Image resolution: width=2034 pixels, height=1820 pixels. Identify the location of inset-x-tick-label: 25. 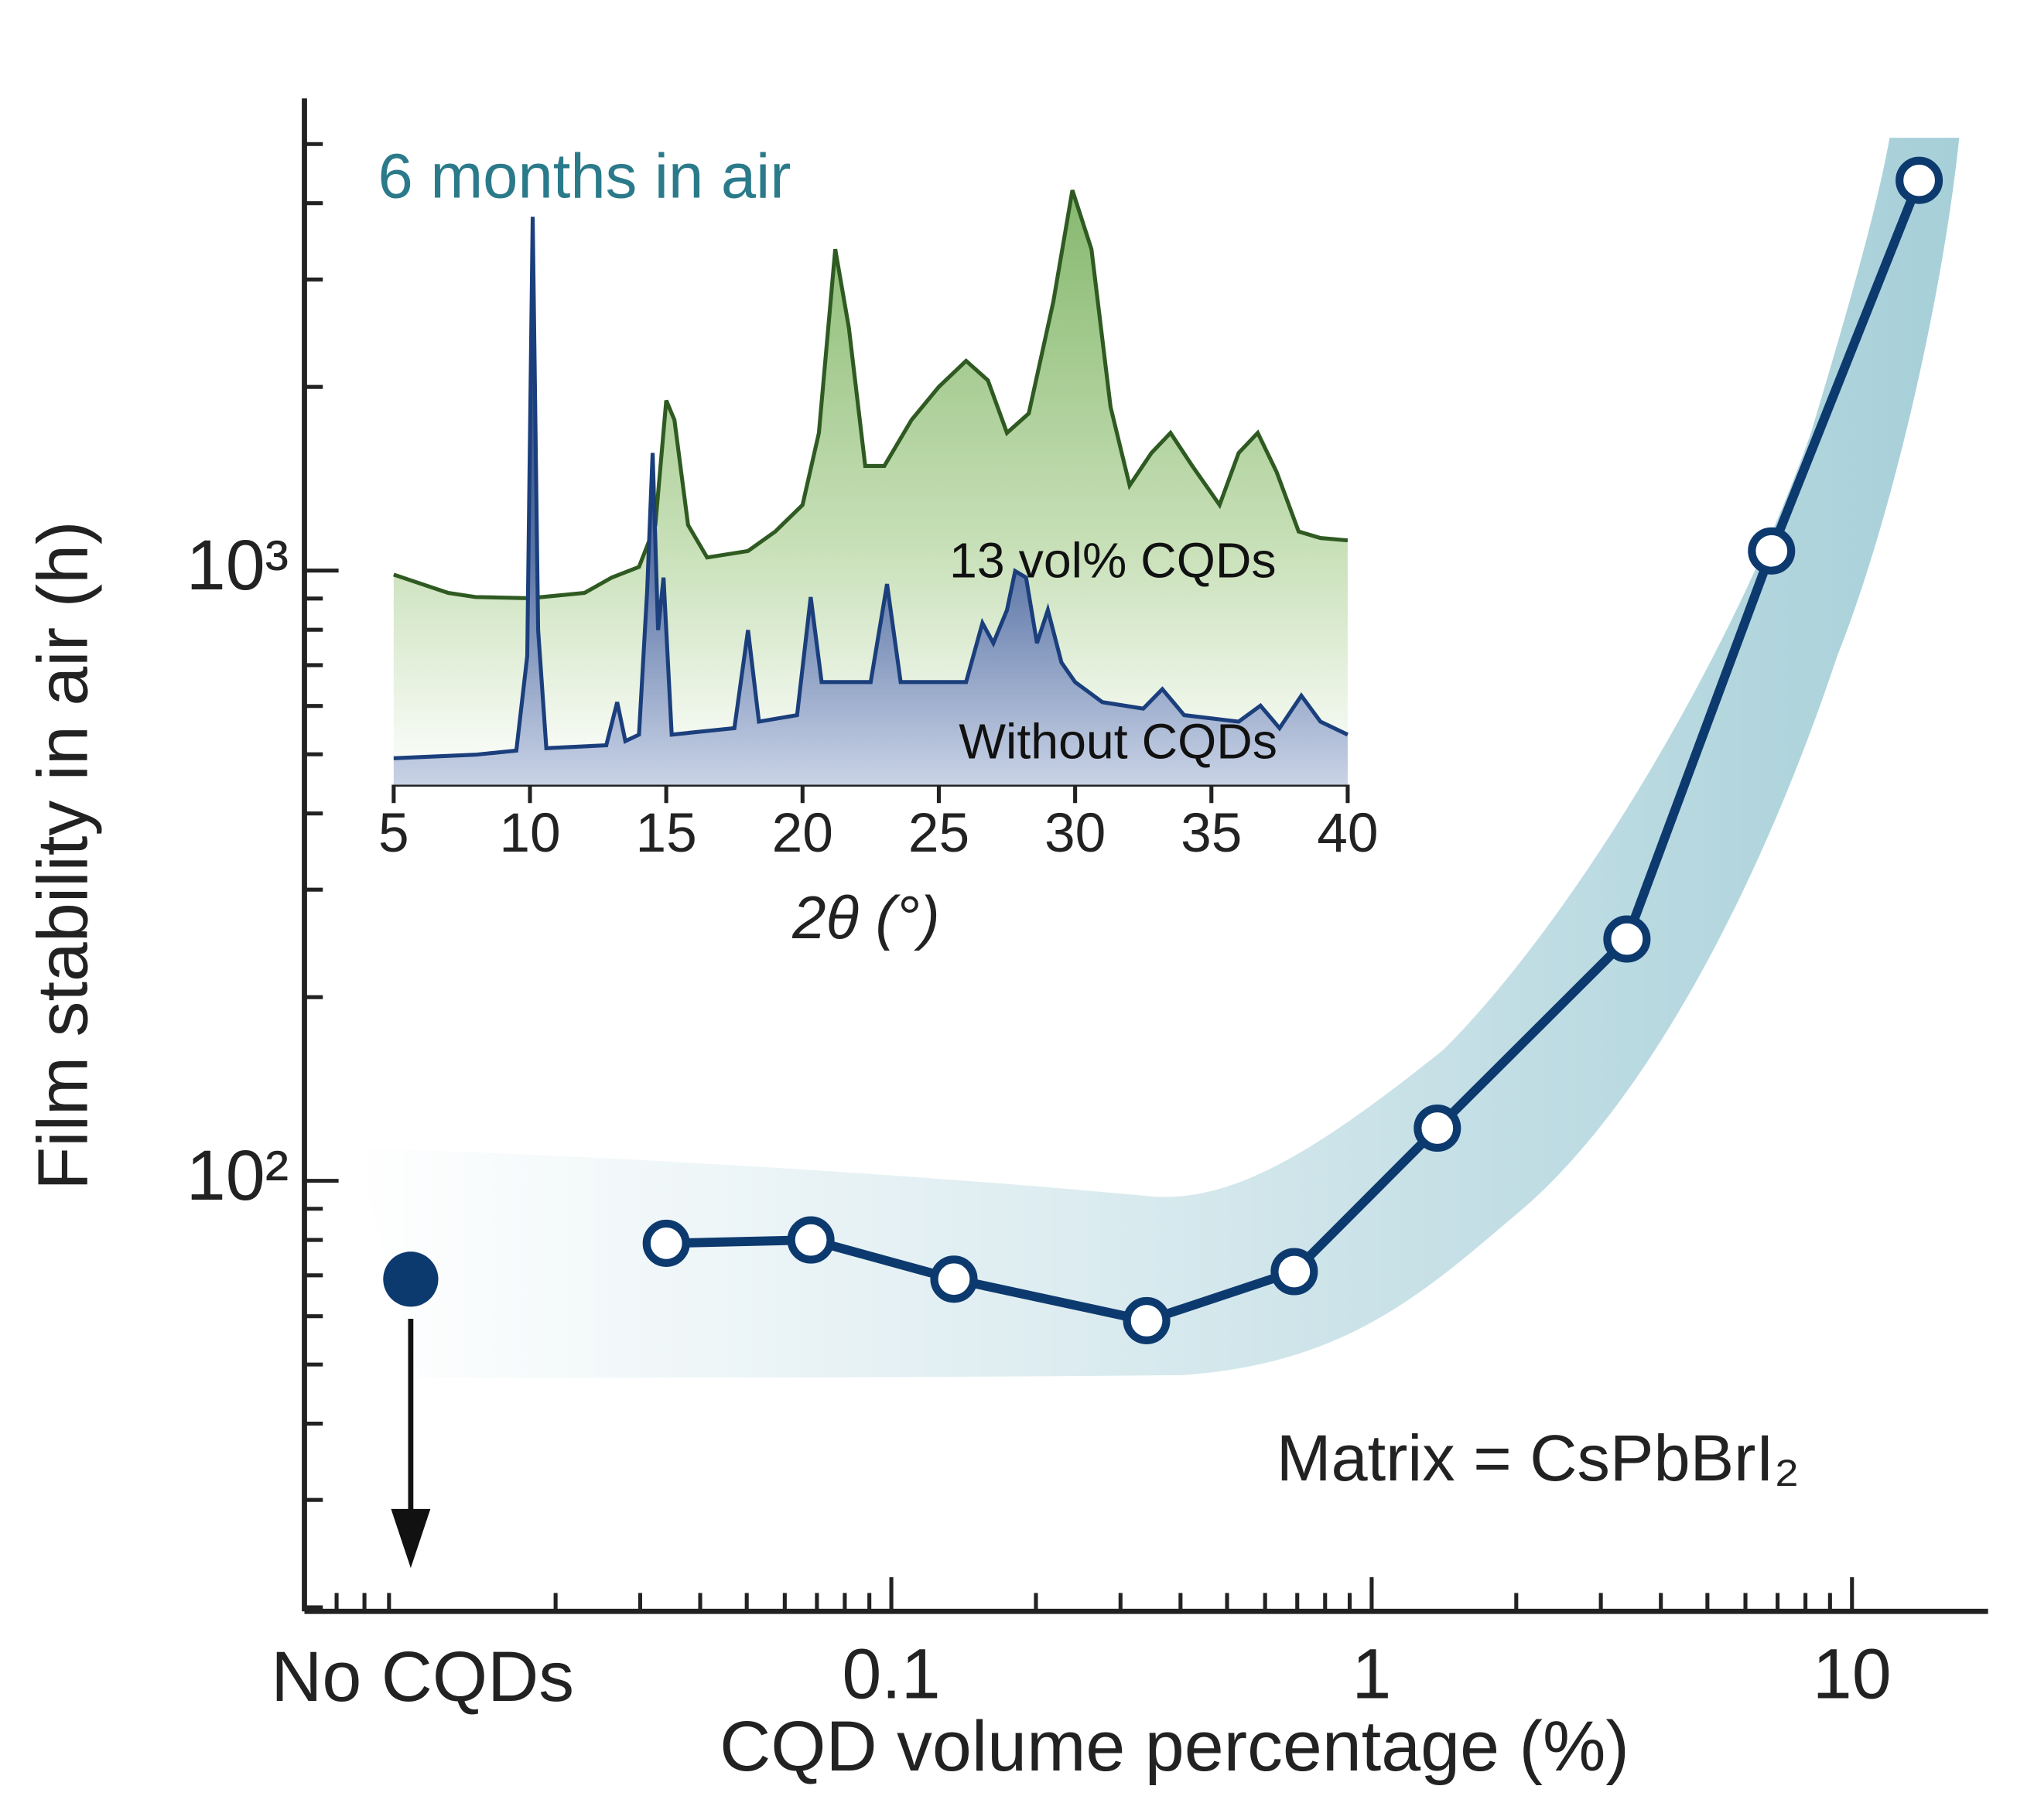
(938, 833).